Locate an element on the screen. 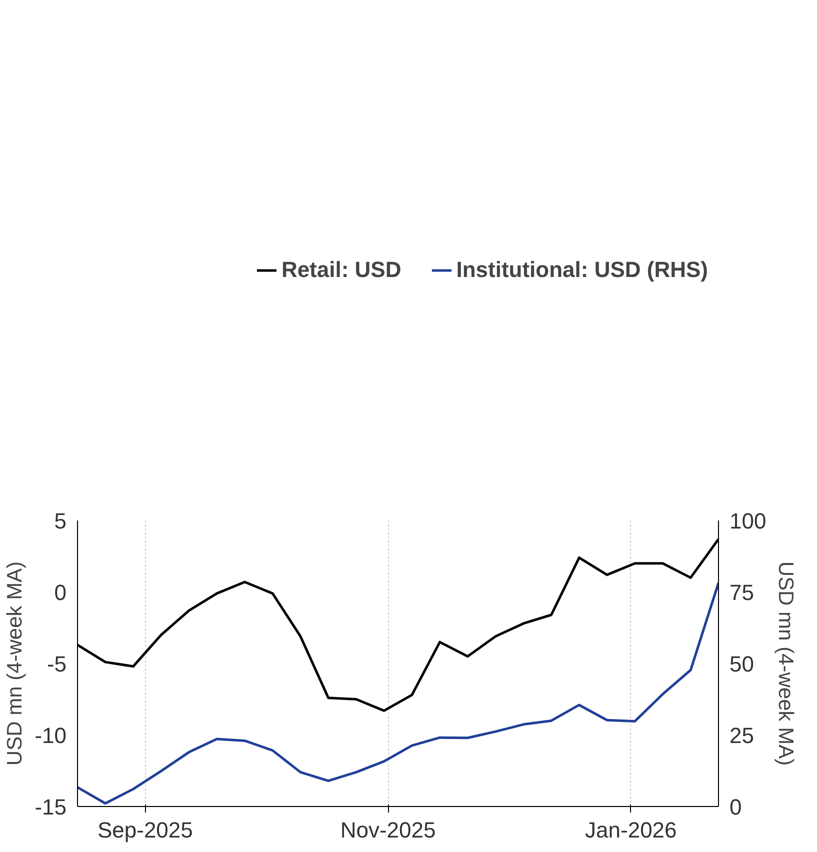  x-tick-label: Nov-2025 is located at coordinates (388, 830).